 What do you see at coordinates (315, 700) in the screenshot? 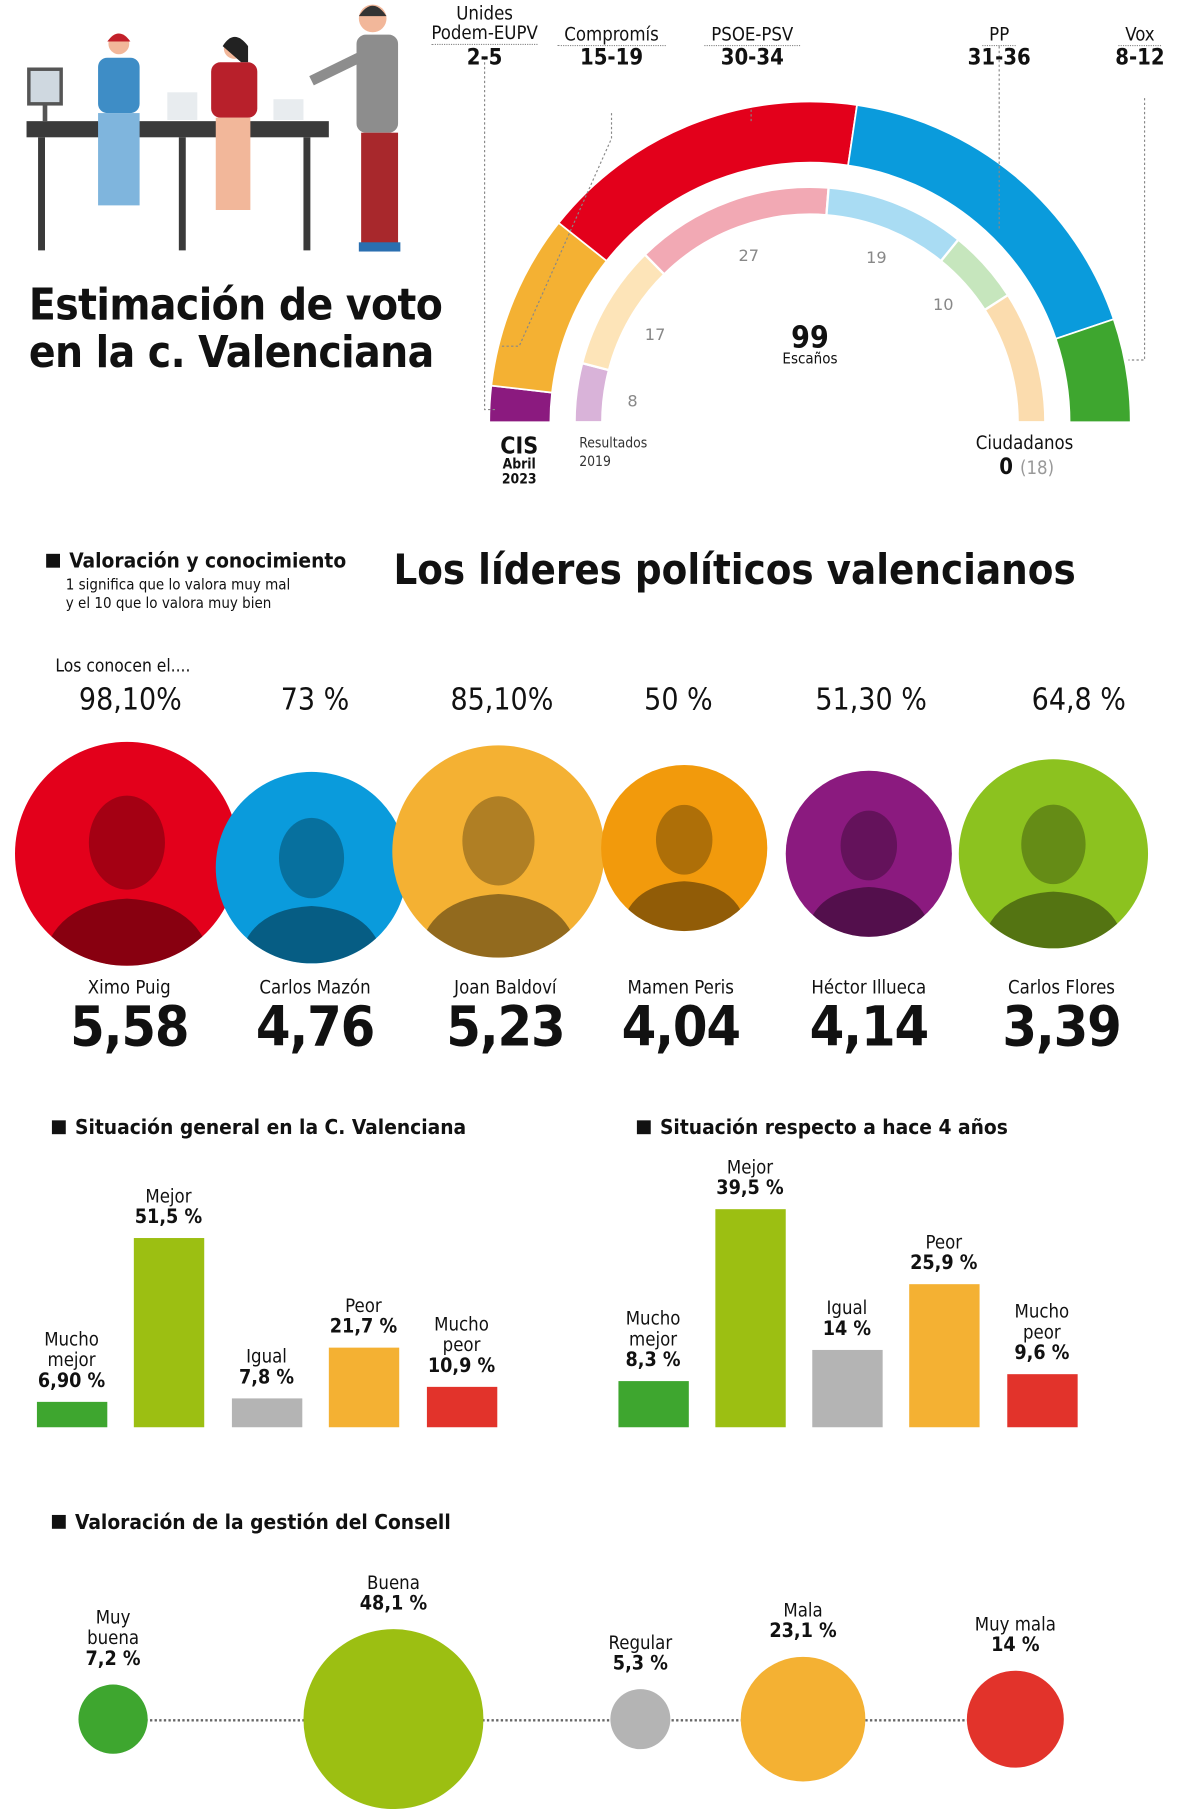
I see `leader-known-pct: 73 %` at bounding box center [315, 700].